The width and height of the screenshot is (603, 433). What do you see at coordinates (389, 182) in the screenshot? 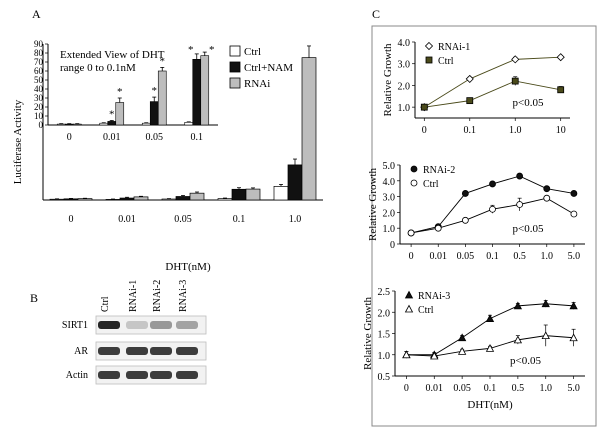
I see `c-ytick-label: 4.0` at bounding box center [389, 182].